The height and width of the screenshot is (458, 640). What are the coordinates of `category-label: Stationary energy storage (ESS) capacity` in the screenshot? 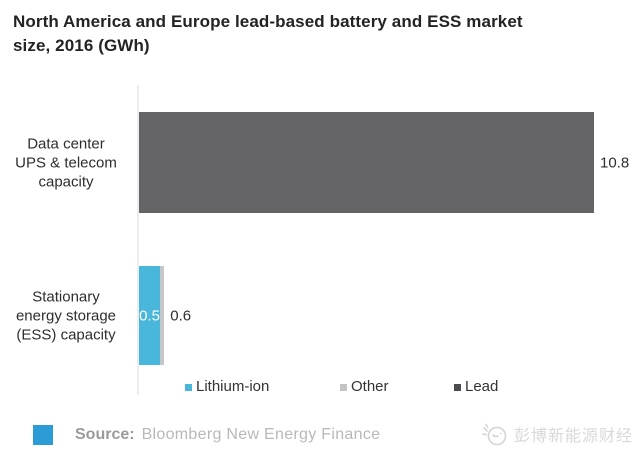 It's located at (66, 315).